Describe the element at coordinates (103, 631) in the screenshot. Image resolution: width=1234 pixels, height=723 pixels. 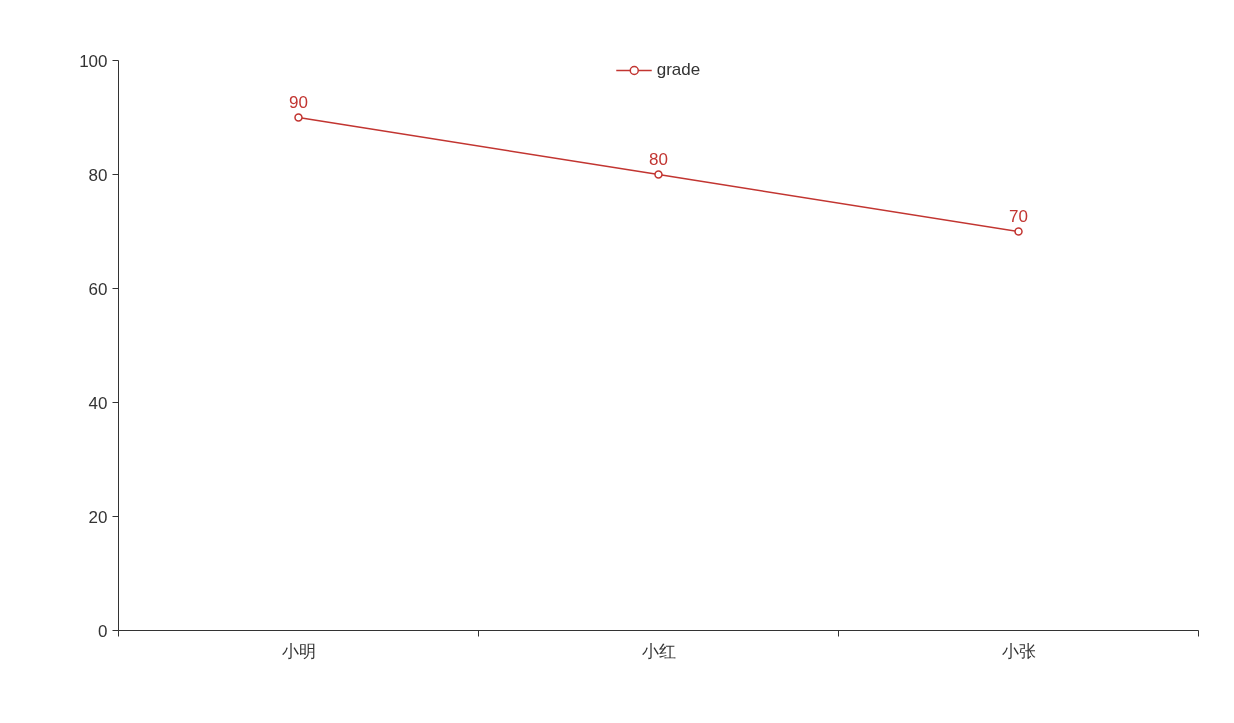
I see `y-tick-label: 0` at that location.